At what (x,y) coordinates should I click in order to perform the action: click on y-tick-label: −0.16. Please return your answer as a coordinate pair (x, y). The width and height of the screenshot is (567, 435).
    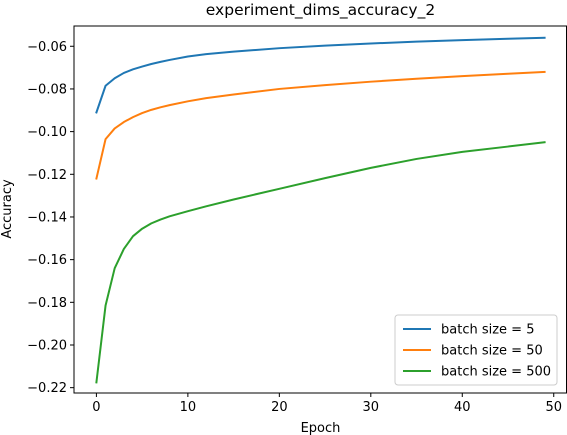
    Looking at the image, I should click on (47, 260).